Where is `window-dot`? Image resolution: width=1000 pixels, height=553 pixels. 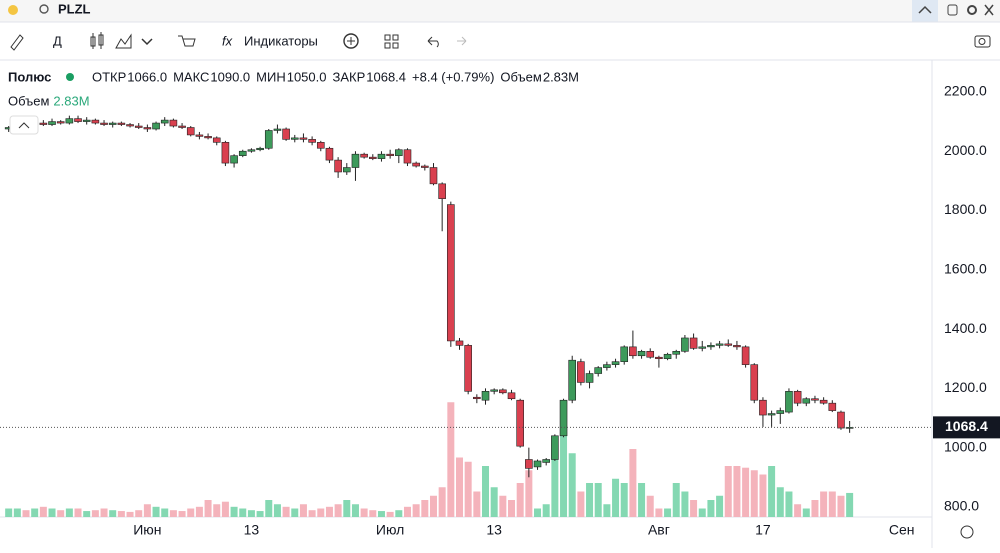
window-dot is located at coordinates (13, 10).